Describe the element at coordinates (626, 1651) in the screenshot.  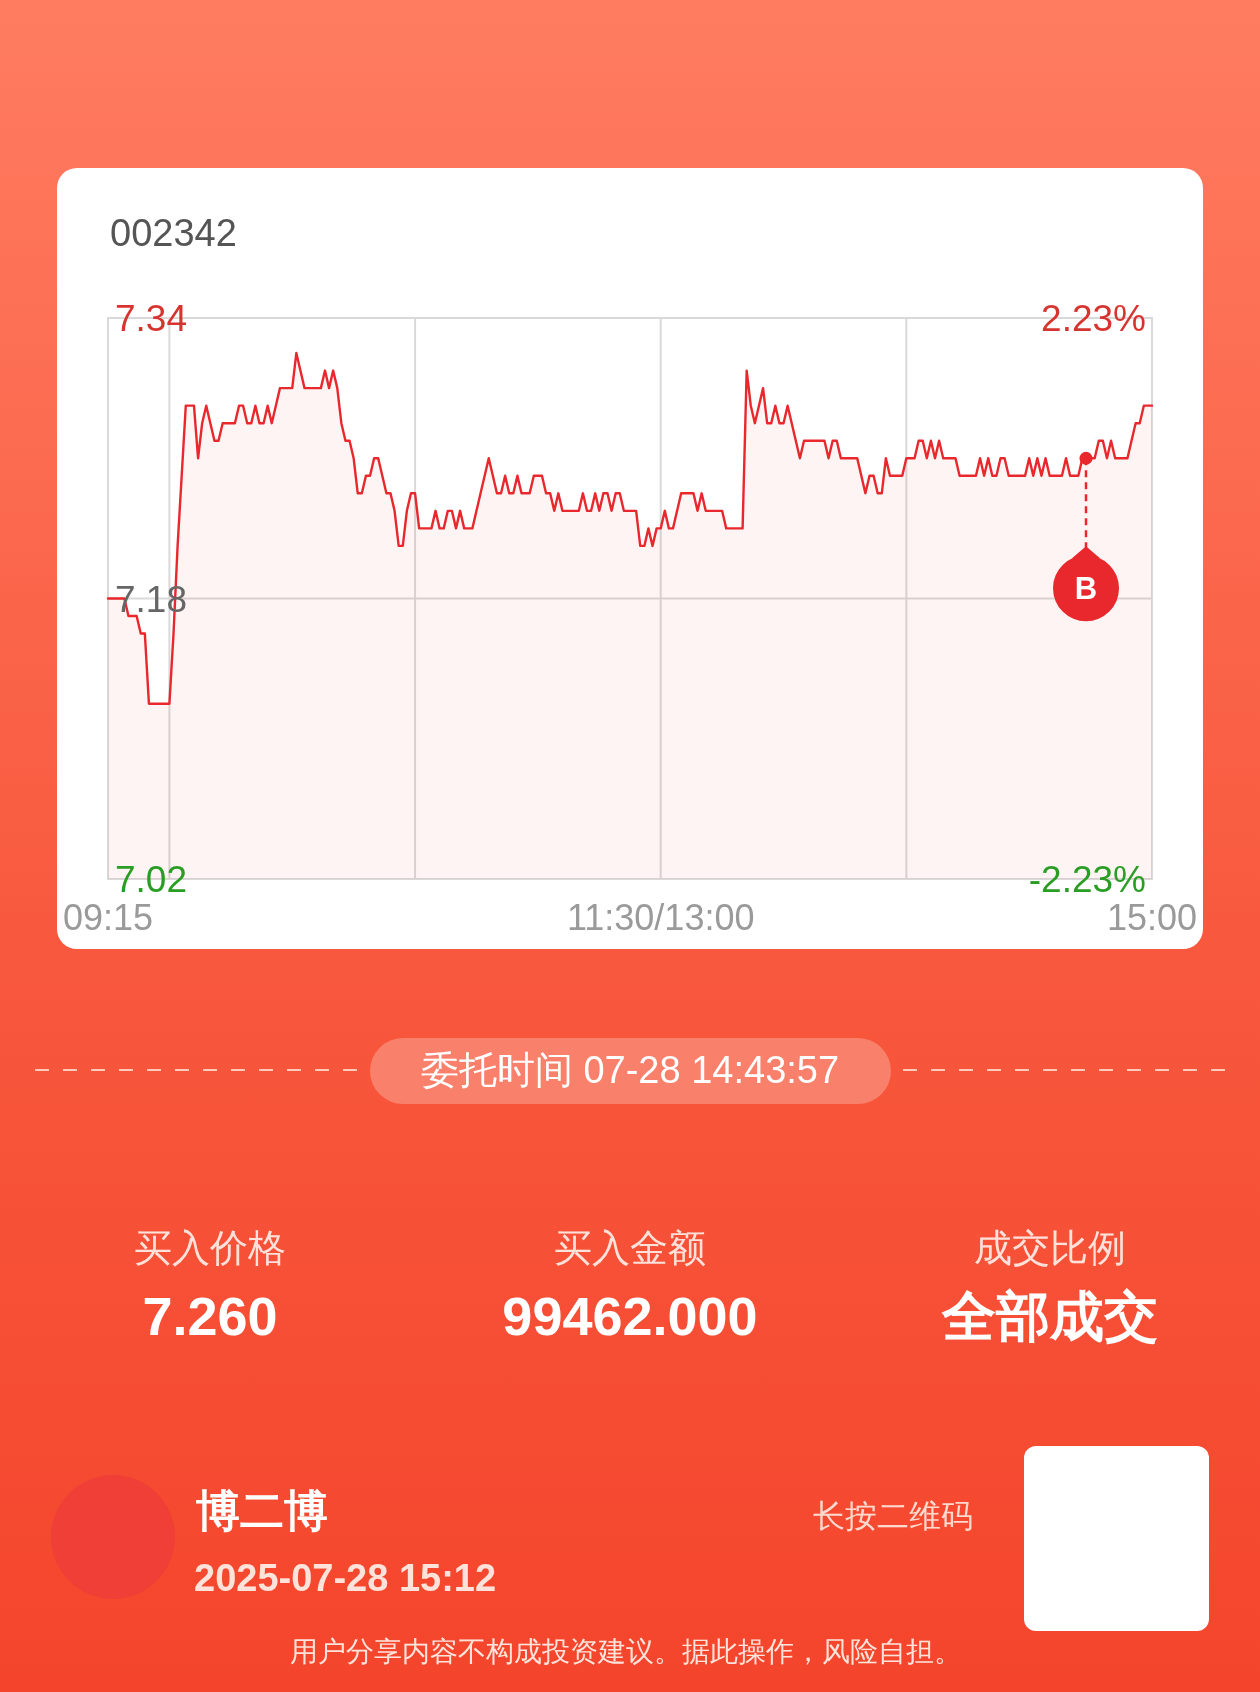
I see `text: 用户分享内容不构成投资建议。据此操作，风险自担。` at that location.